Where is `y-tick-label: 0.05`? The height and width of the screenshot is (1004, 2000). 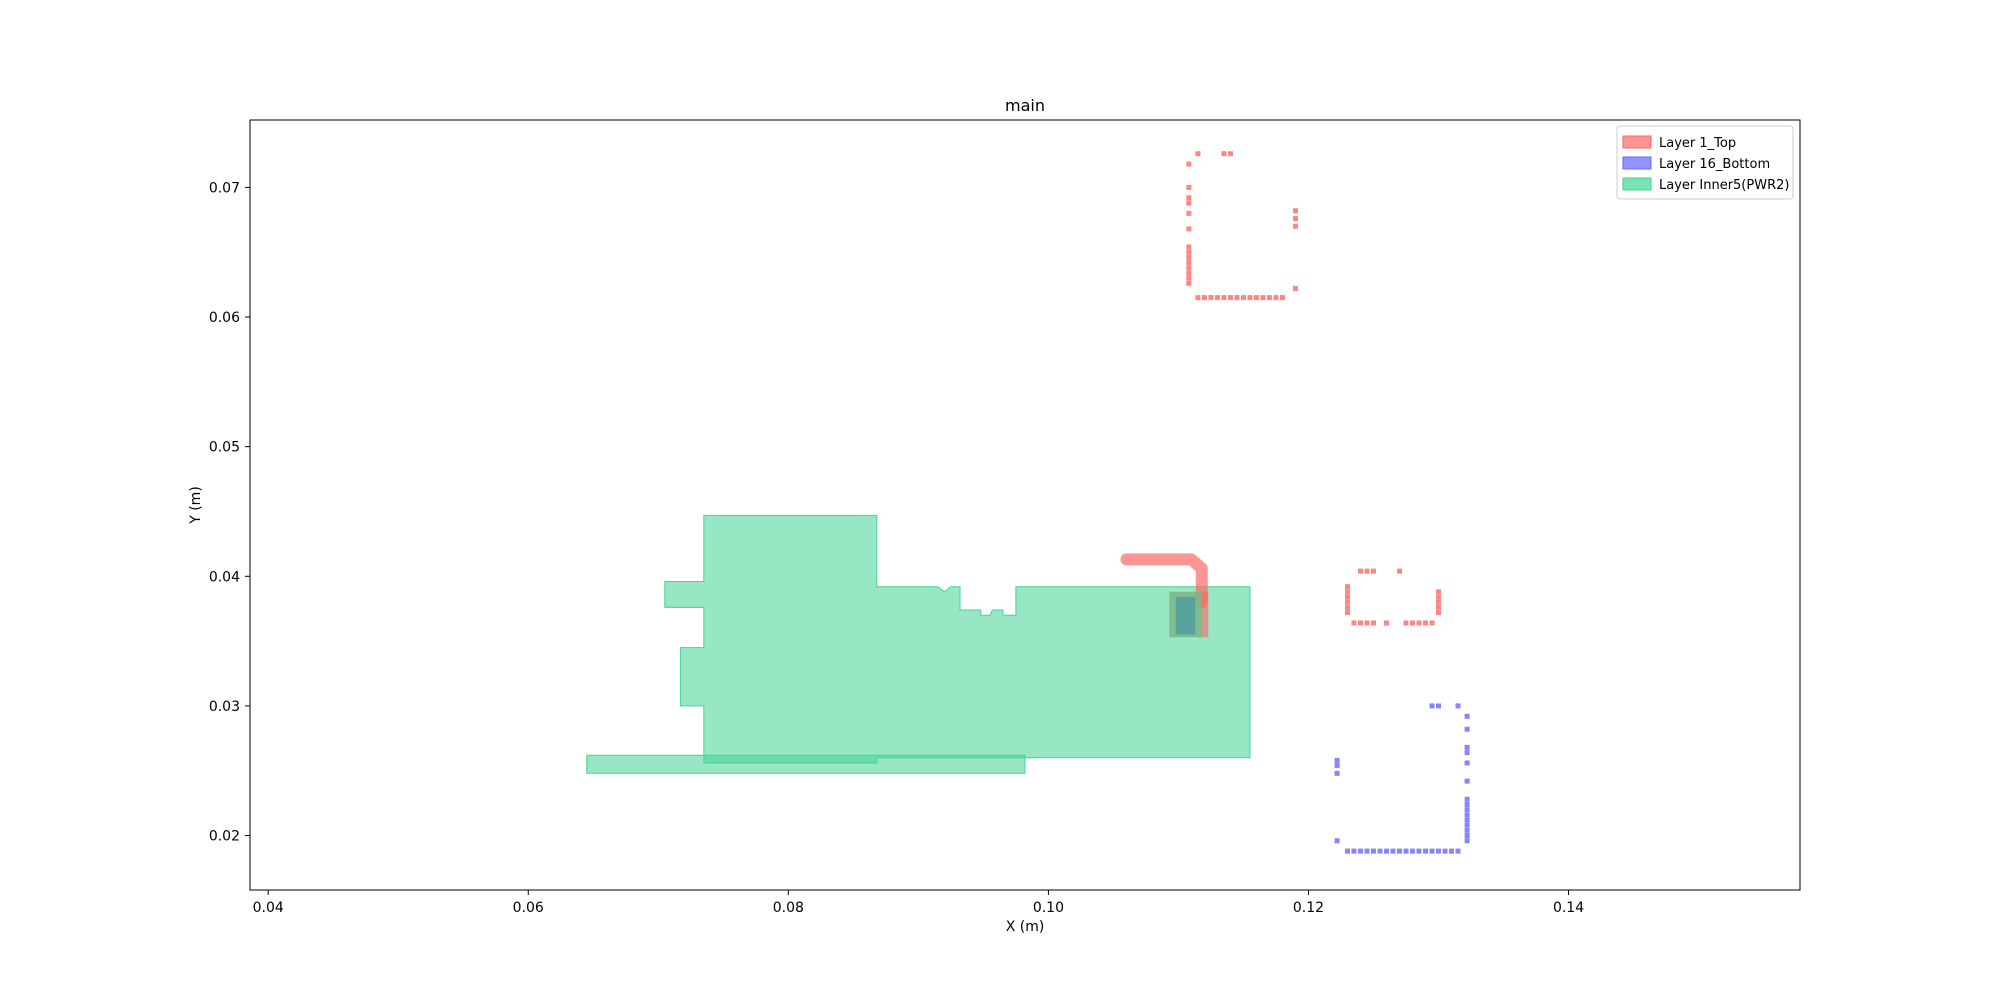
y-tick-label: 0.05 is located at coordinates (224, 448).